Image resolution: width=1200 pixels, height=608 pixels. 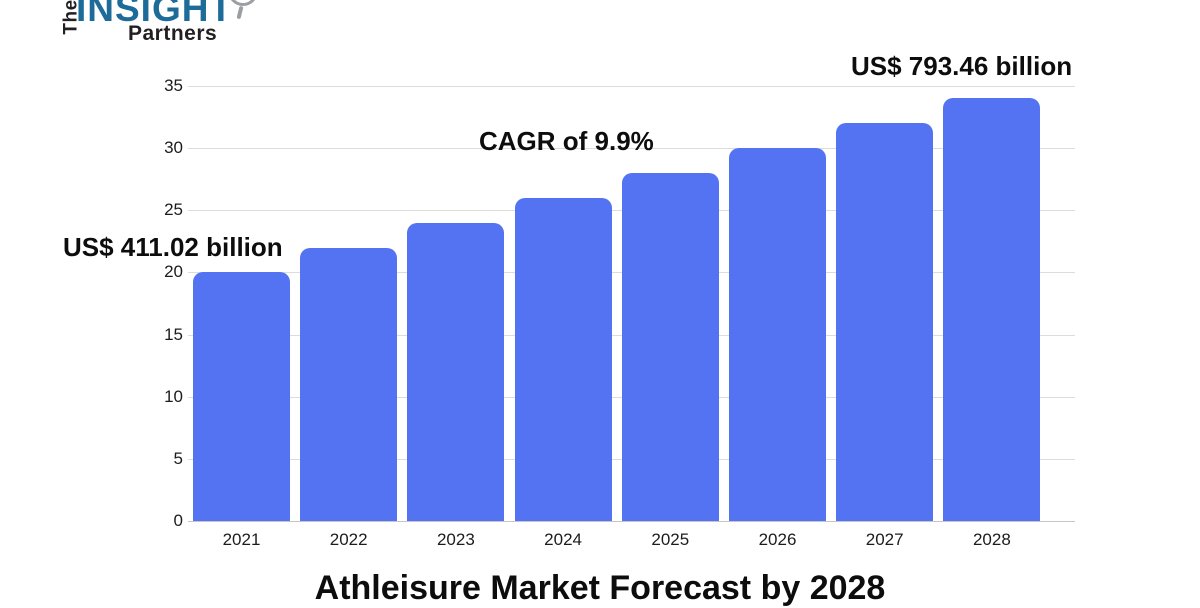 What do you see at coordinates (178, 520) in the screenshot?
I see `y-tick-label-0: 0` at bounding box center [178, 520].